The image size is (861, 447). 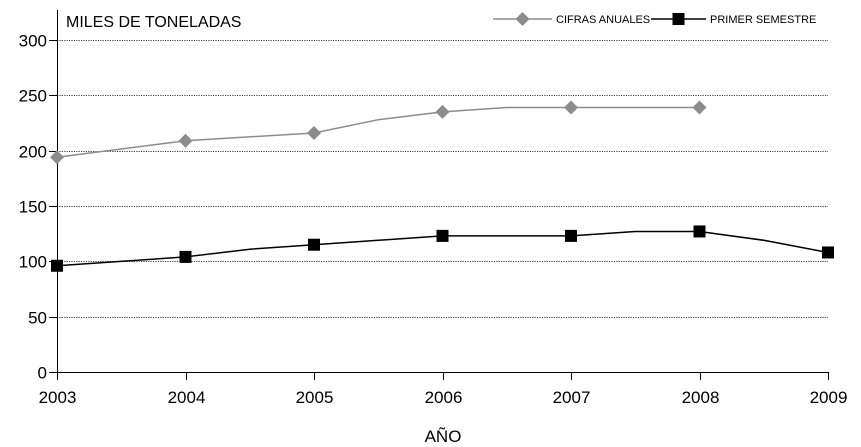 I want to click on y-tick-labels: 0 50 100 150 200 250 300, so click(x=38, y=207).